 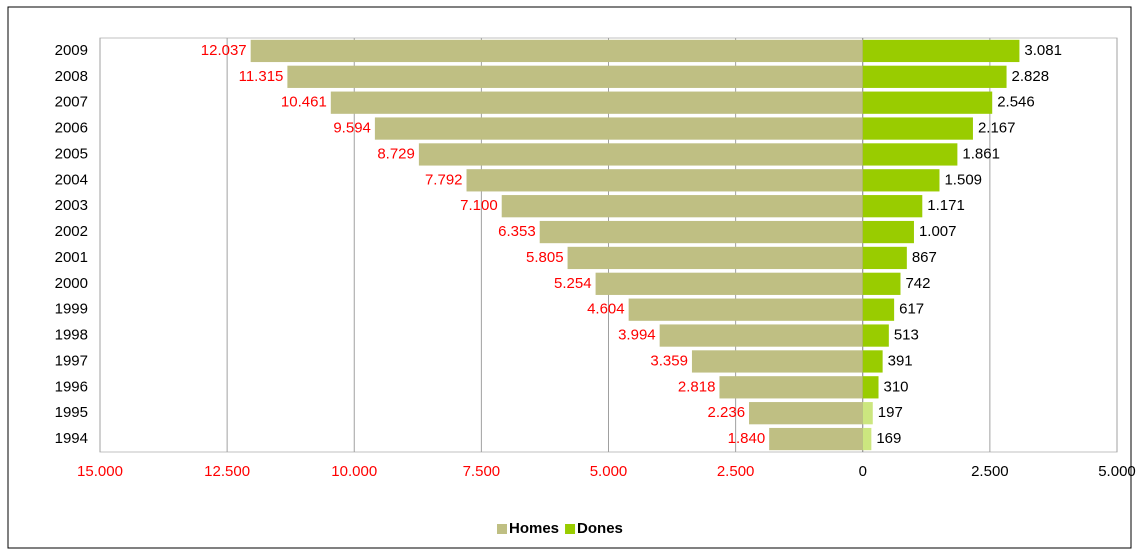 I want to click on data-label: 7.100, so click(x=479, y=205).